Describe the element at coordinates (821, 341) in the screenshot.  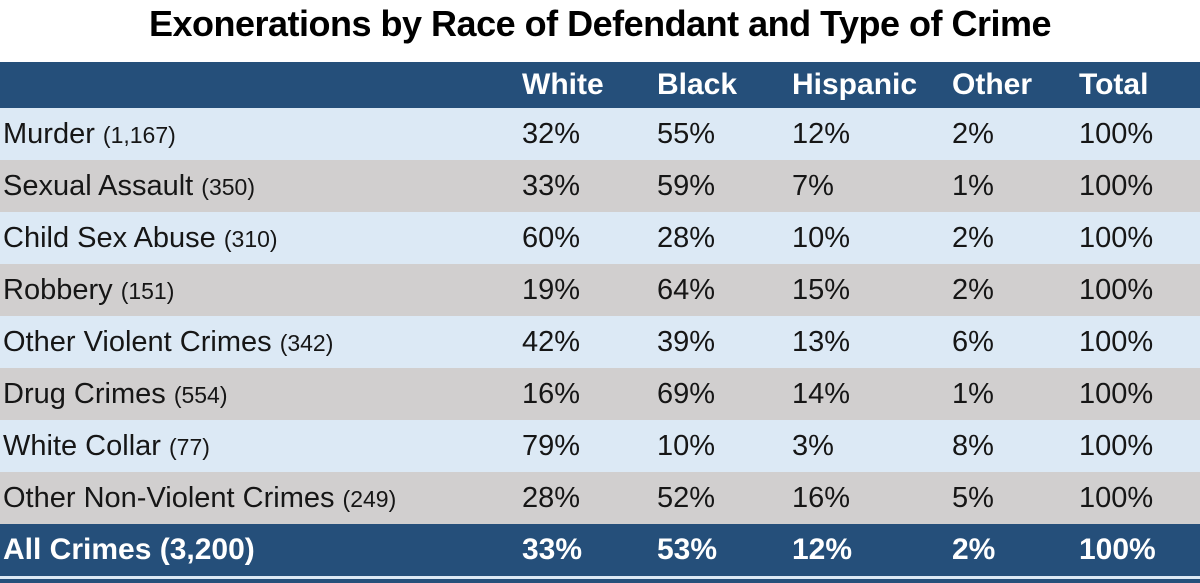
I see `cell-hispanic-pct: 13%` at that location.